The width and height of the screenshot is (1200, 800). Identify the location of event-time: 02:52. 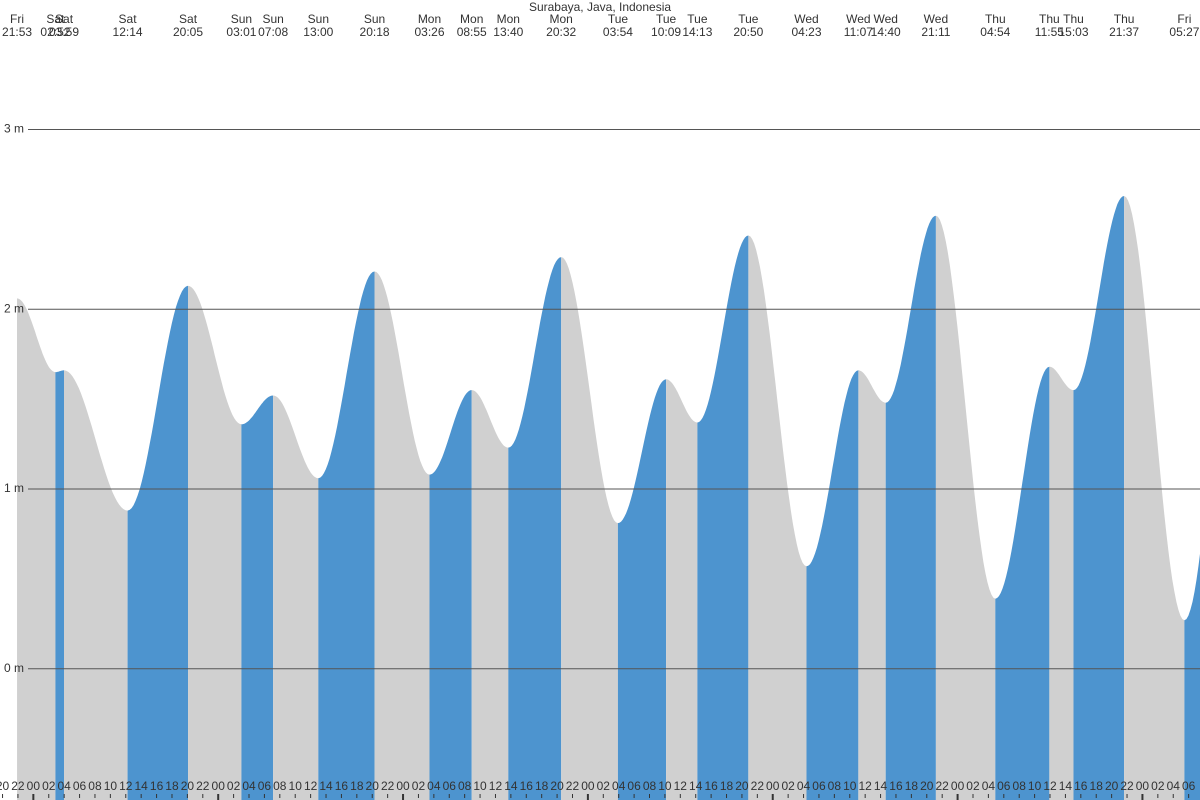
(55, 32).